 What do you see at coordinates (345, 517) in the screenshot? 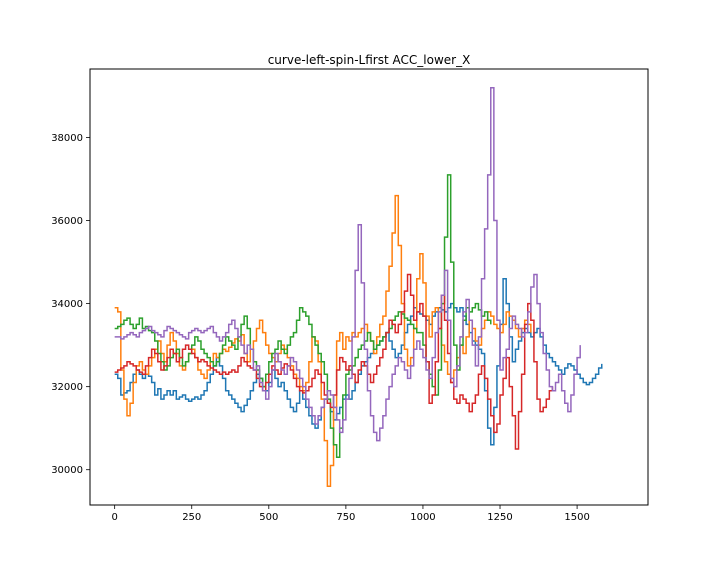
I see `x-tick-label: 750` at bounding box center [345, 517].